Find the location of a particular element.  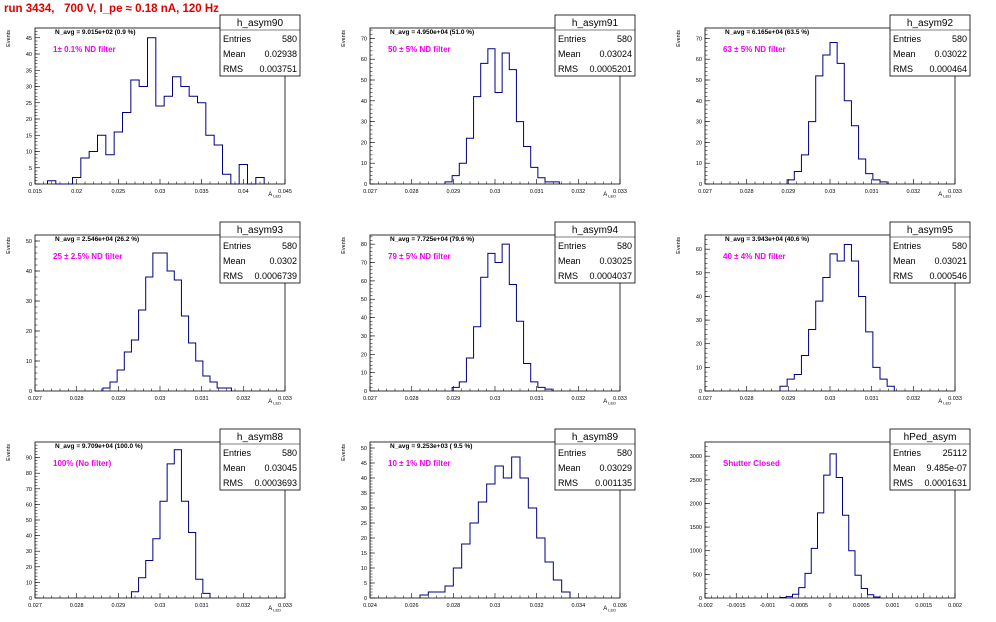

stats-value: 0.0006739 is located at coordinates (275, 276).